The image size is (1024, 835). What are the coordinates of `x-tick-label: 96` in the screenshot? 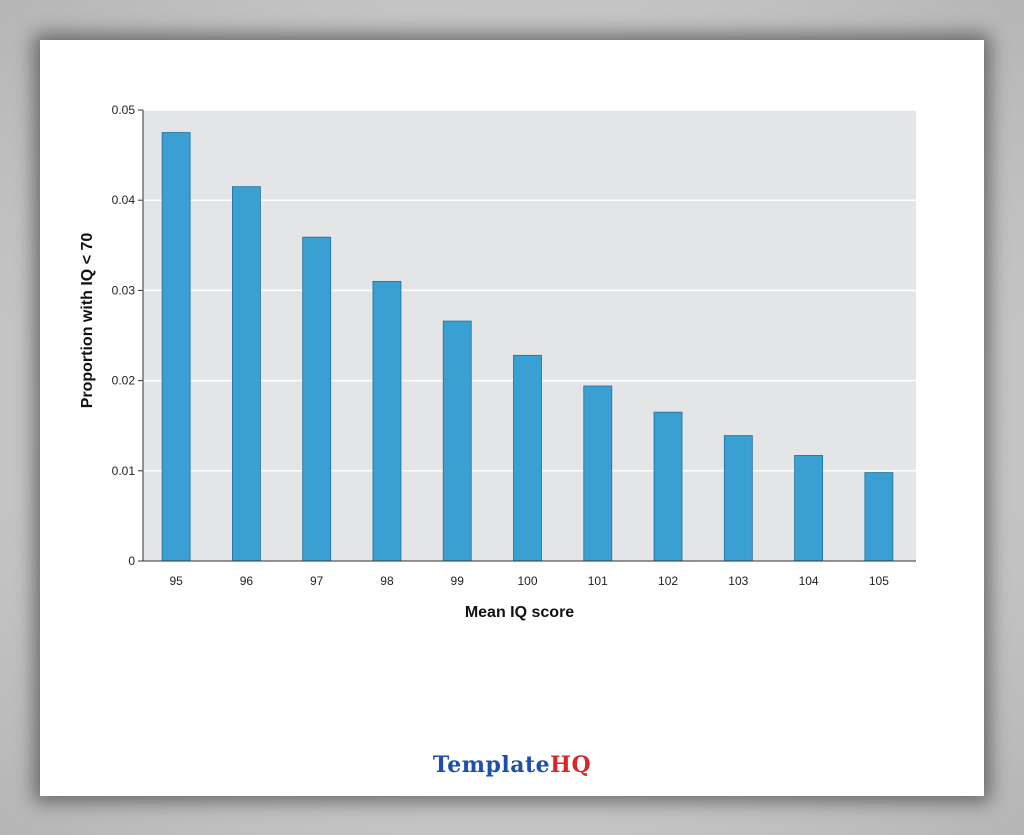 It's located at (247, 581).